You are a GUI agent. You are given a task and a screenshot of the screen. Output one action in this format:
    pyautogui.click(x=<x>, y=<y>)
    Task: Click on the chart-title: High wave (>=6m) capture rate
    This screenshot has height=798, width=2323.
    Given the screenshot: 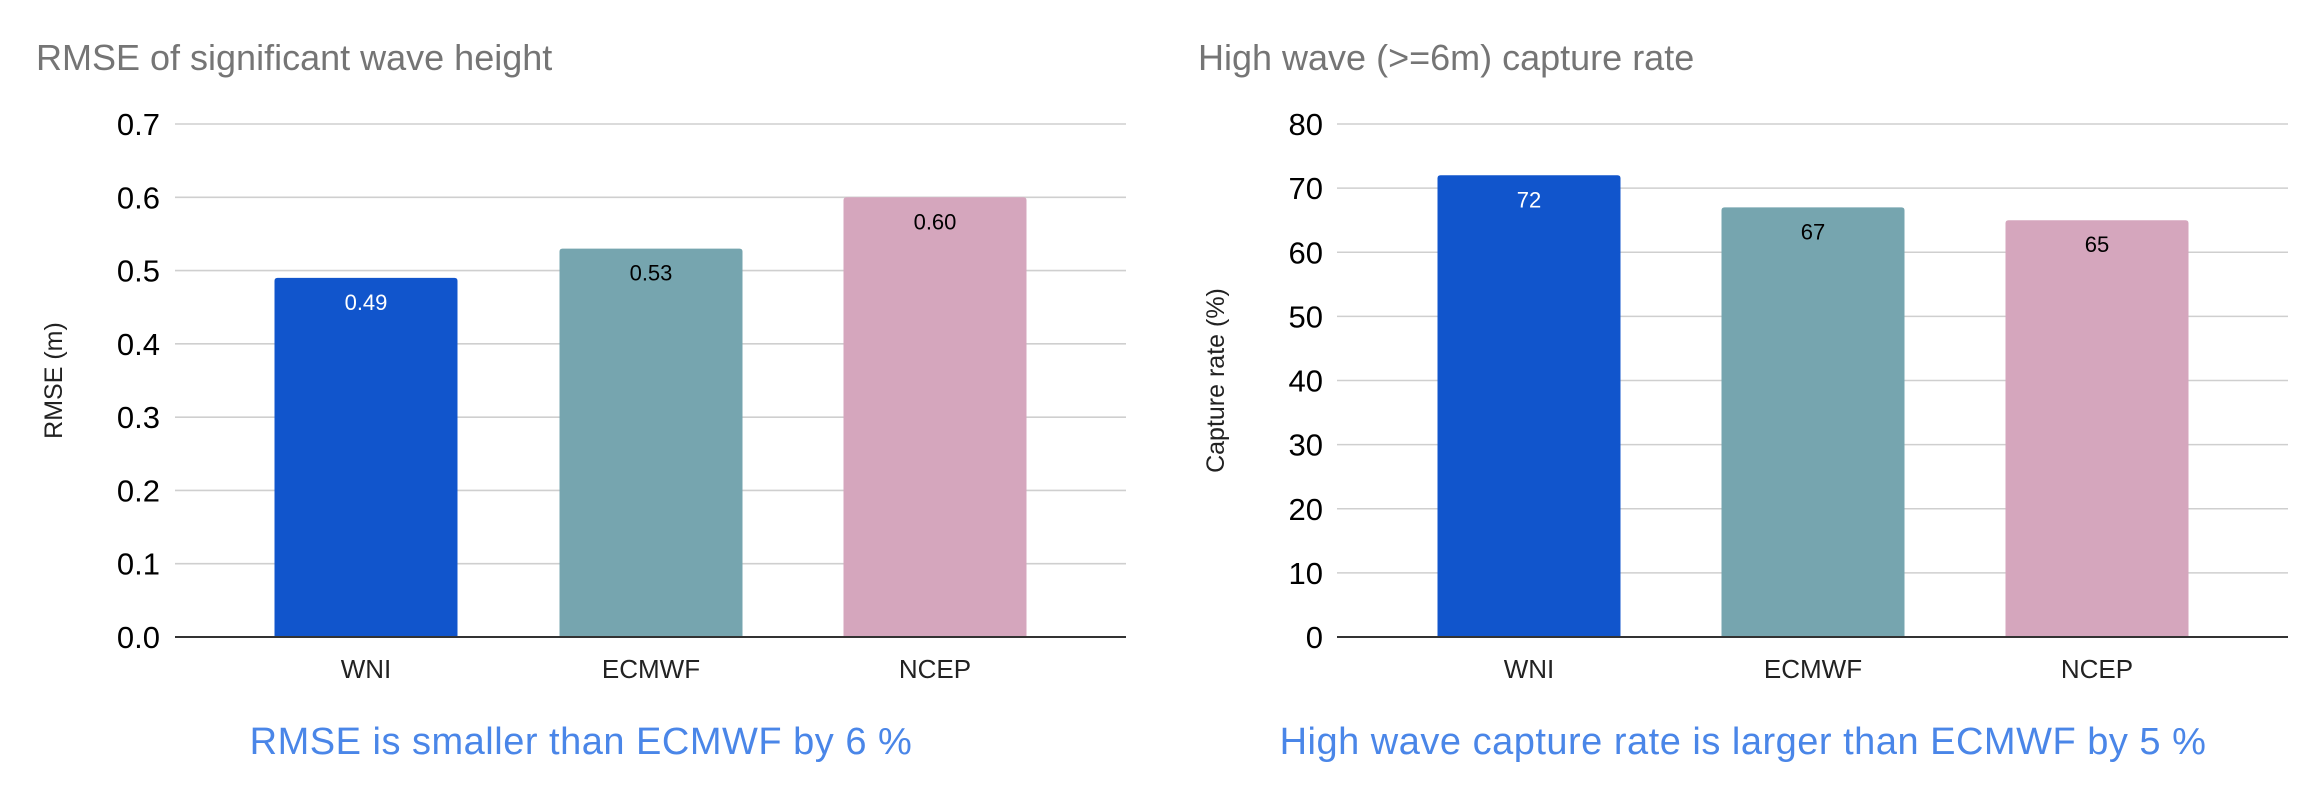 What is the action you would take?
    pyautogui.click(x=1446, y=57)
    